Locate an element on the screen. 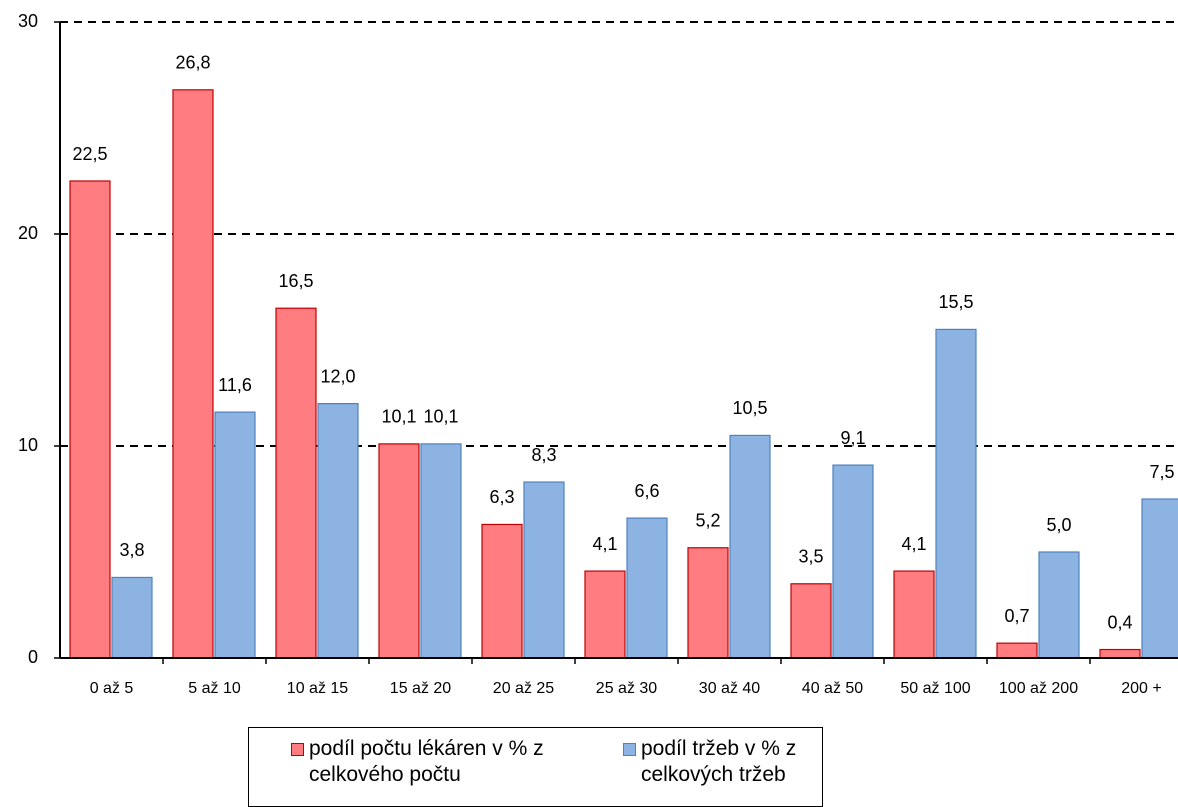  data-label: 9,1 is located at coordinates (852, 438).